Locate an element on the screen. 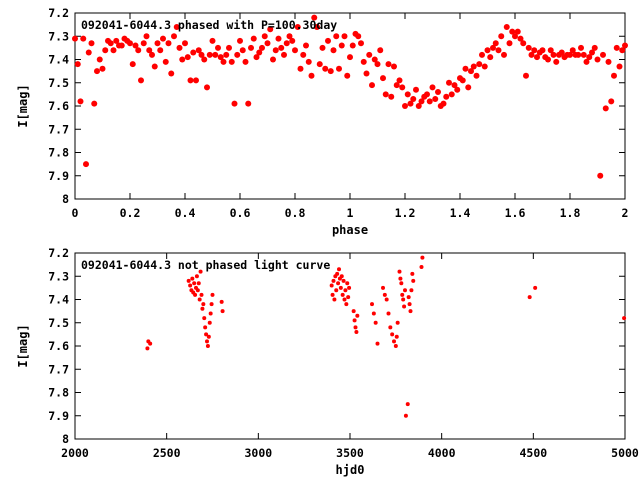  unphased-x-tick-label: 4500 is located at coordinates (533, 453).